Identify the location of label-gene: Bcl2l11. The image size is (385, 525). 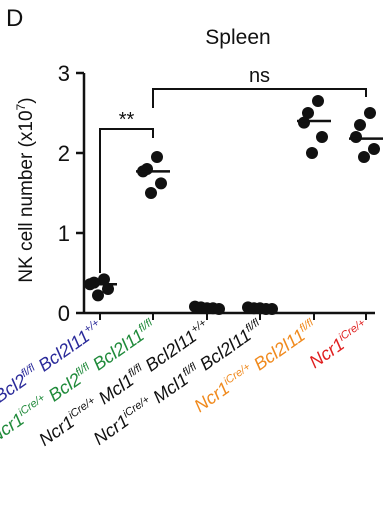
(277, 351).